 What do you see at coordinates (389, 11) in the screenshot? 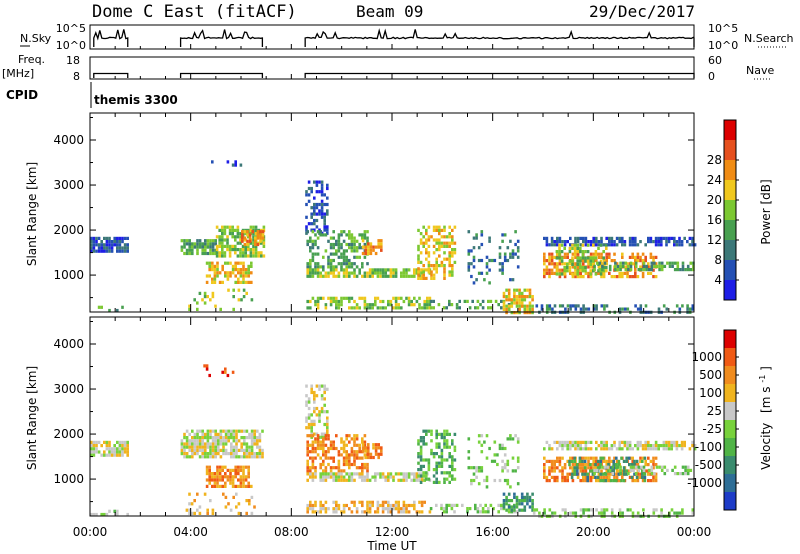
I see `beam-title: Beam 09` at bounding box center [389, 11].